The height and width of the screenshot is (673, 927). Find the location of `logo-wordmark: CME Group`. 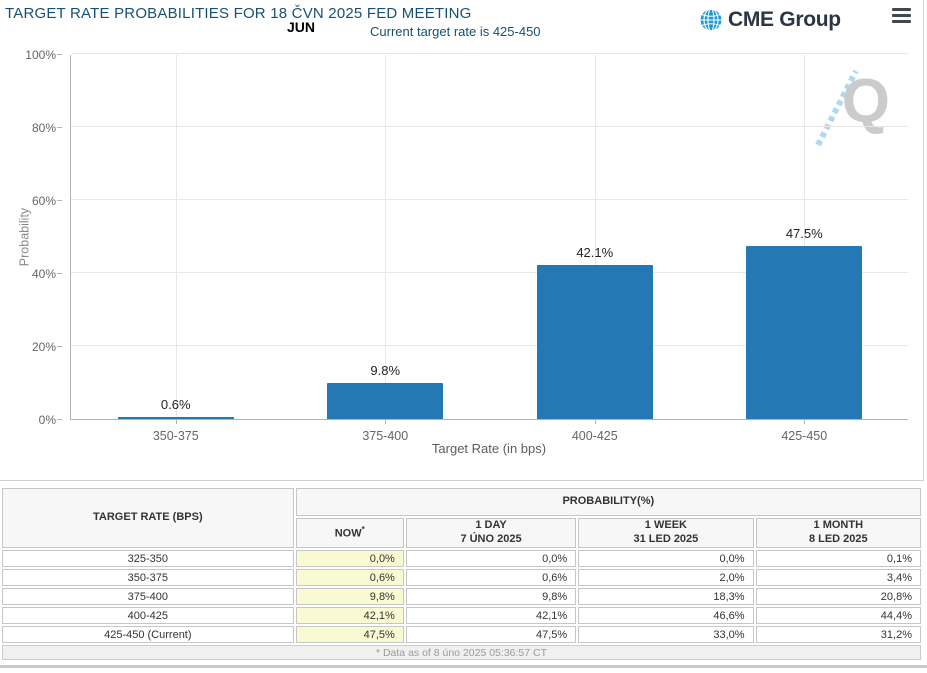

logo-wordmark: CME Group is located at coordinates (784, 19).